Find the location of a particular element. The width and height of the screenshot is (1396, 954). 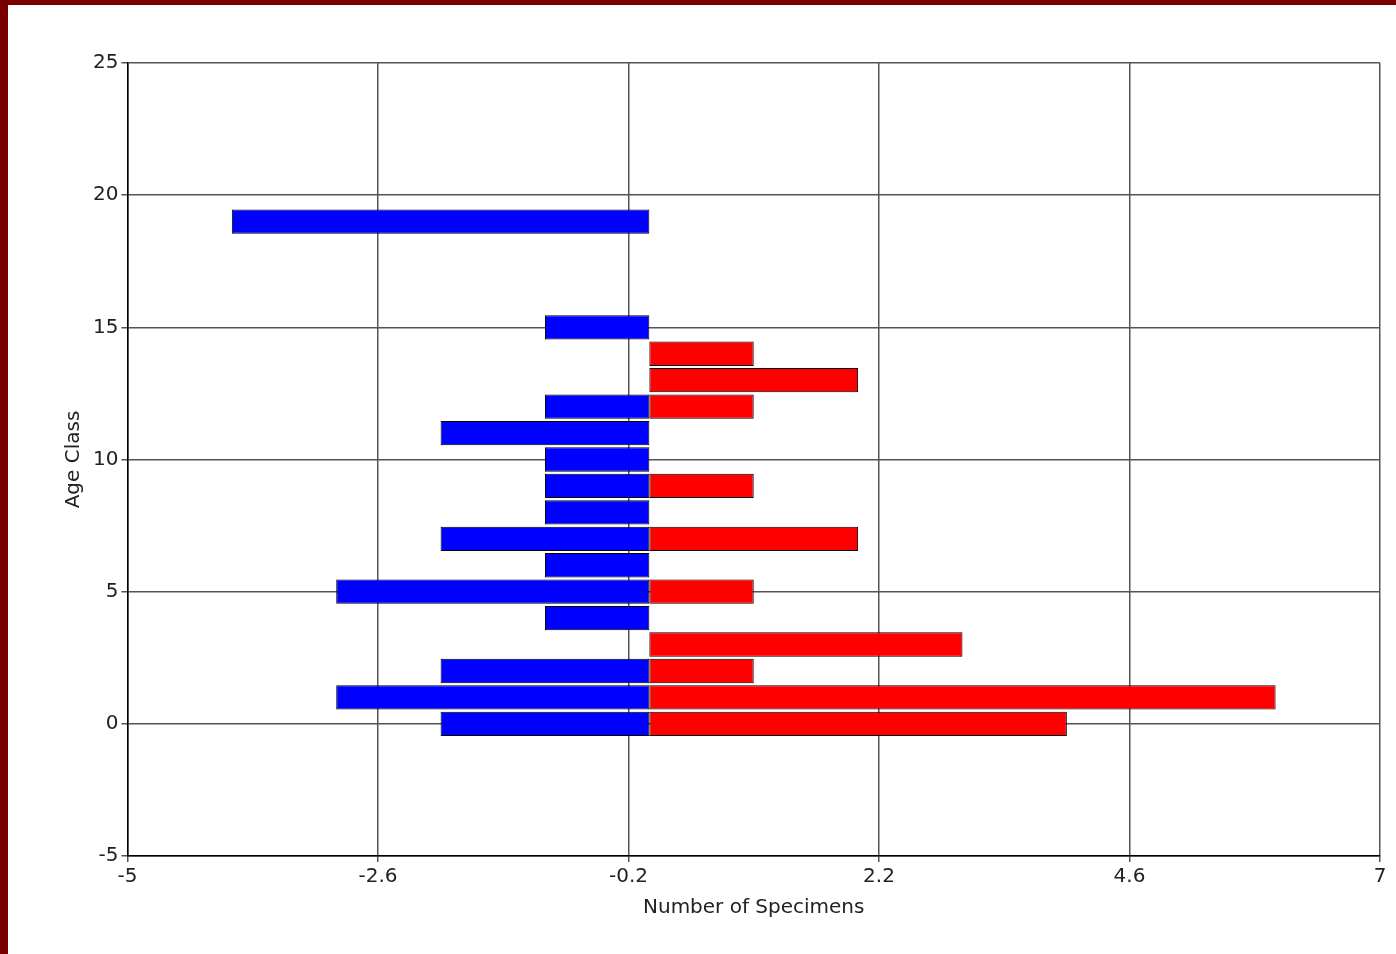

y-tick-label: -5 is located at coordinates (108, 854).